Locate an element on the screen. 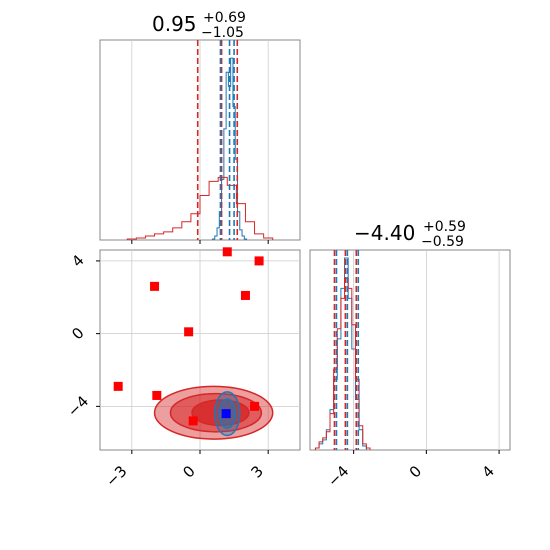 This screenshot has width=550, height=550. right-marginal-histograms is located at coordinates (342, 353).